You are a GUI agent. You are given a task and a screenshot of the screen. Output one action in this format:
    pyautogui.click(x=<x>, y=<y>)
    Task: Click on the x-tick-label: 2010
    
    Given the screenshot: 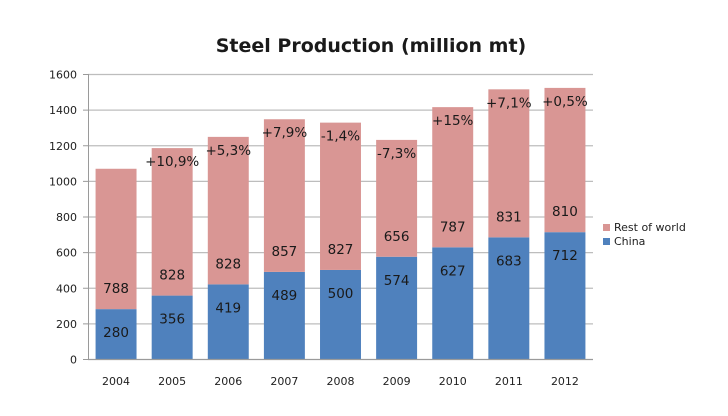 What is the action you would take?
    pyautogui.click(x=453, y=381)
    